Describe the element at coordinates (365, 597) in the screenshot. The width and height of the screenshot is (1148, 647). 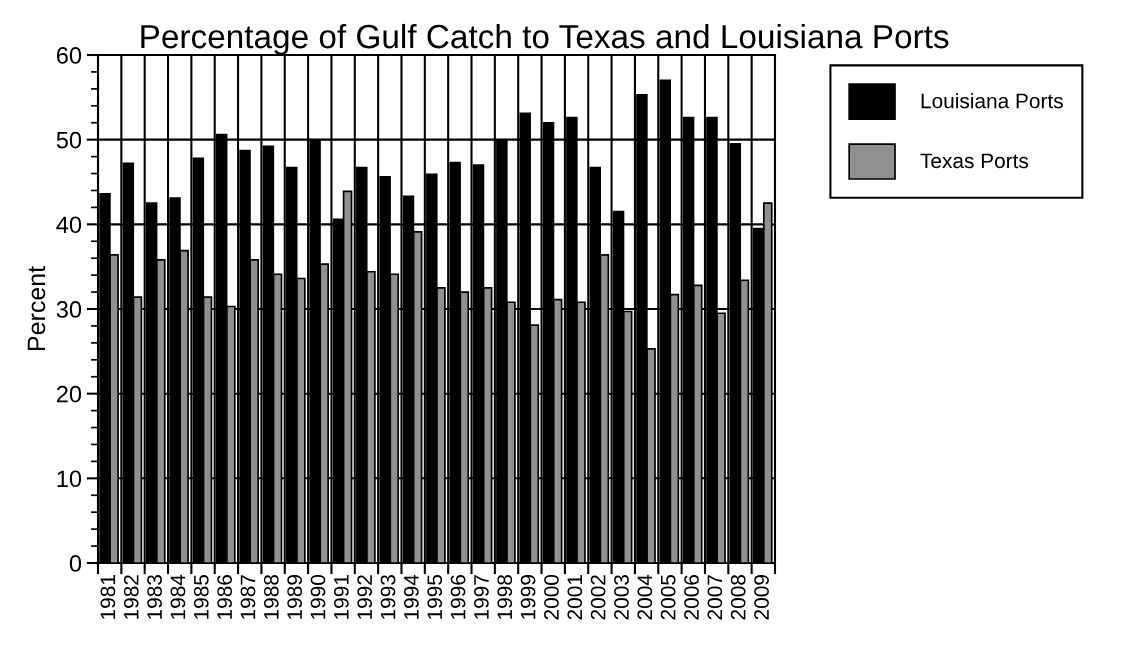
I see `x-tick-label: 1992` at that location.